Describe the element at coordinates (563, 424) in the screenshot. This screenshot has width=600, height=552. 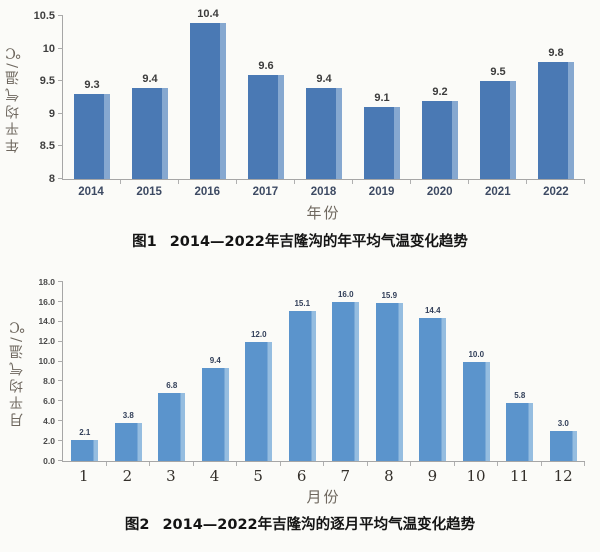
I see `bar-value-label: 3.0` at that location.